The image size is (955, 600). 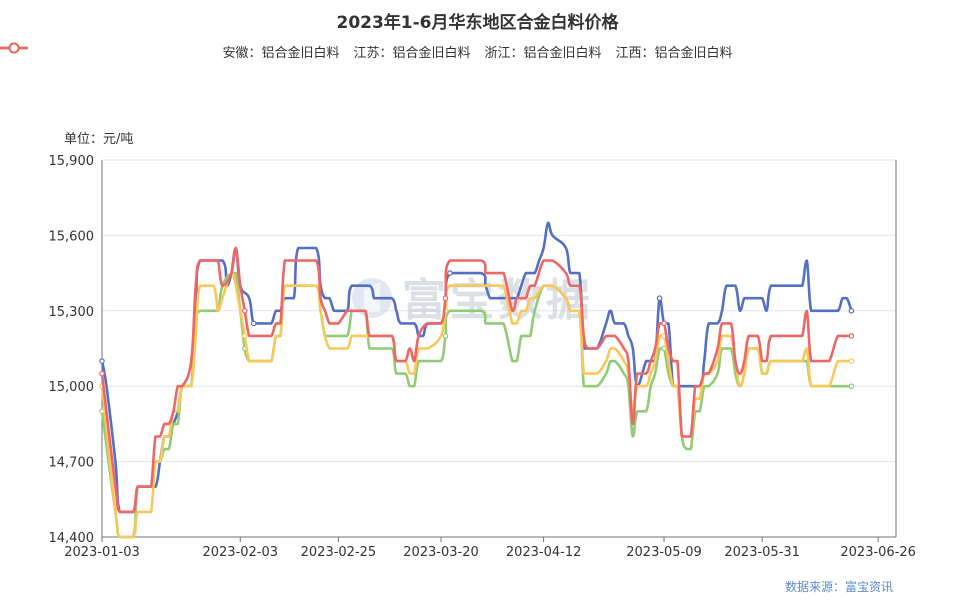 What do you see at coordinates (102, 552) in the screenshot?
I see `x-tick-label: 2023-01-03` at bounding box center [102, 552].